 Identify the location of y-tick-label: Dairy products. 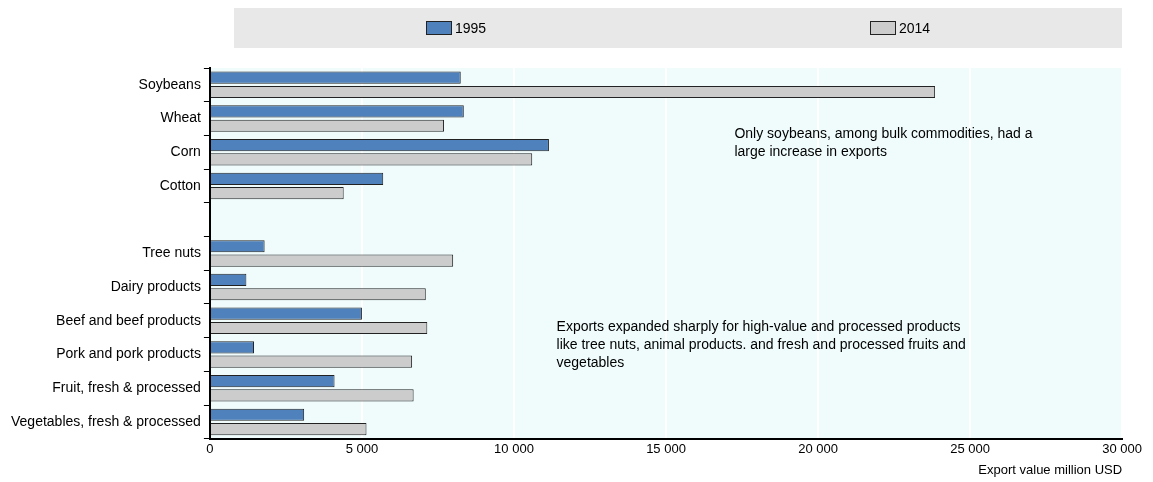
(155, 285).